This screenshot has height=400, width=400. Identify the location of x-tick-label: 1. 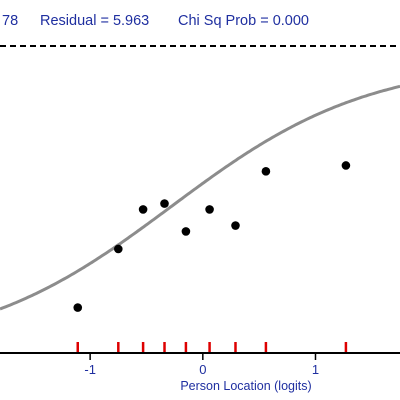
(315, 369).